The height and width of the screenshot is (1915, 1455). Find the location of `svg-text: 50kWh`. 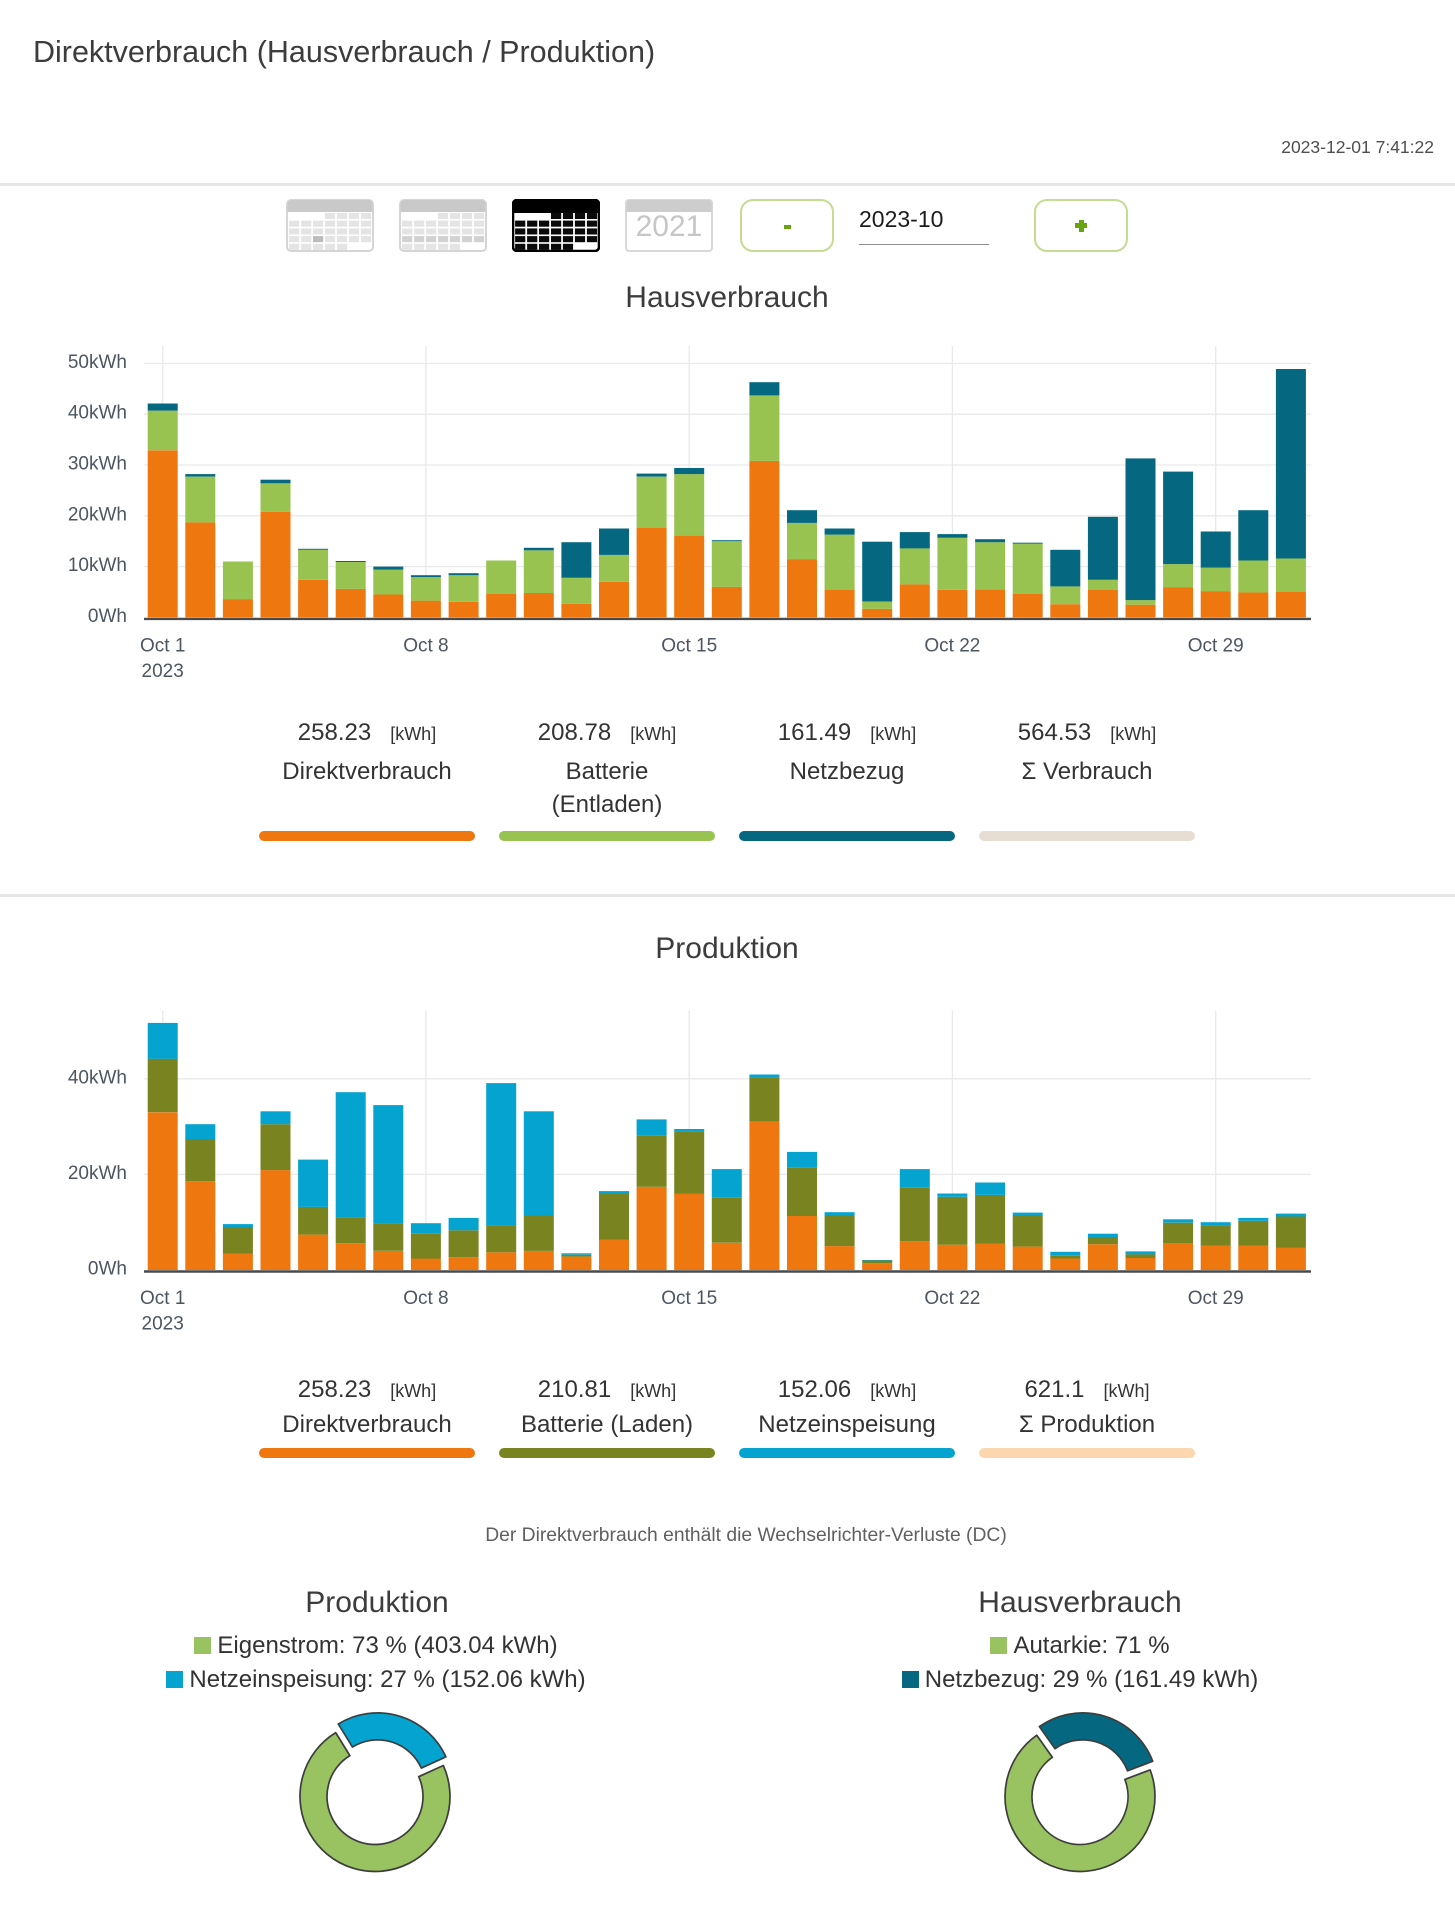

svg-text: 50kWh is located at coordinates (97, 362).